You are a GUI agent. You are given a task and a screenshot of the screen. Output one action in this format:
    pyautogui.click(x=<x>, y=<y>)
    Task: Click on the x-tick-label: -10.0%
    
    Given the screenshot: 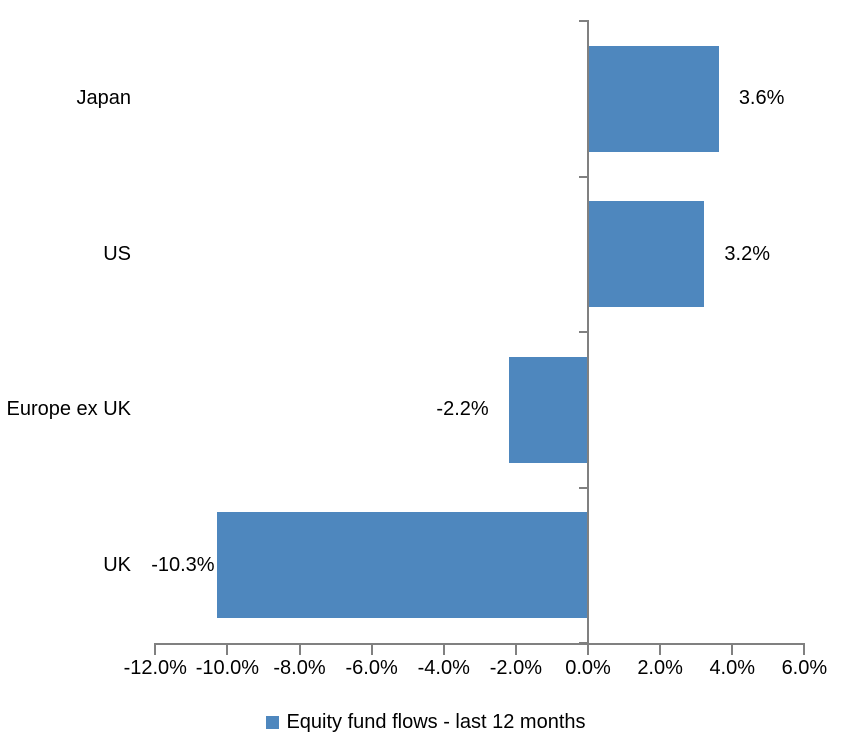 What is the action you would take?
    pyautogui.click(x=227, y=668)
    